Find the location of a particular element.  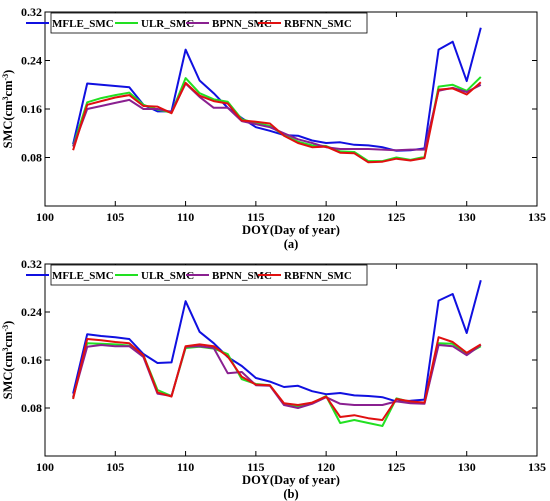

panel-label: (a) is located at coordinates (291, 244).